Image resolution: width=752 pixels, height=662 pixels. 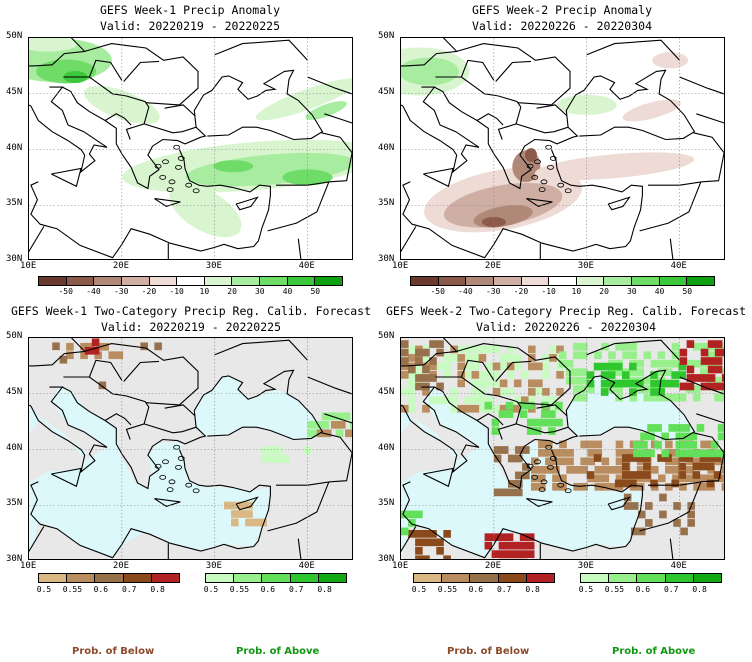 I want to click on colorbar-tick-label: 50, so click(x=687, y=291).